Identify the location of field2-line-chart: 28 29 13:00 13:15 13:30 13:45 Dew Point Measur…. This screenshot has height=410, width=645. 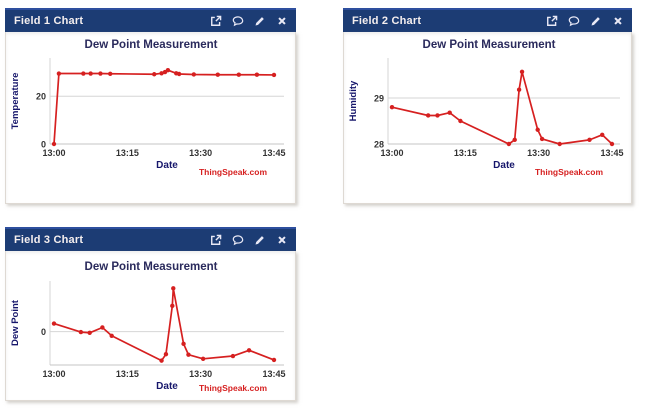
(486, 108).